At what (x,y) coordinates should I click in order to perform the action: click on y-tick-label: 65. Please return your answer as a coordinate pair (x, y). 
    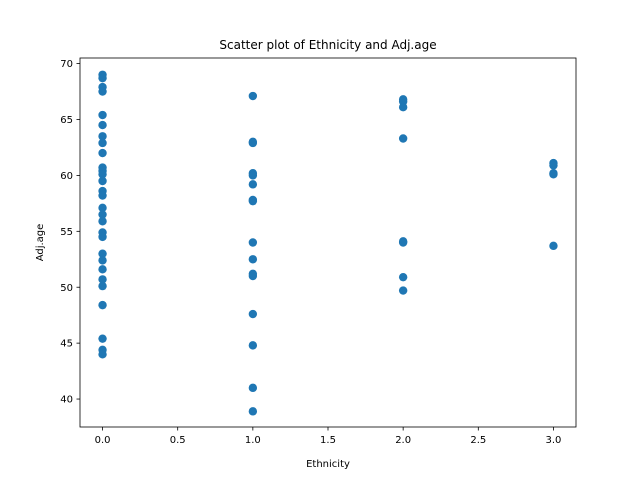
    Looking at the image, I should click on (66, 120).